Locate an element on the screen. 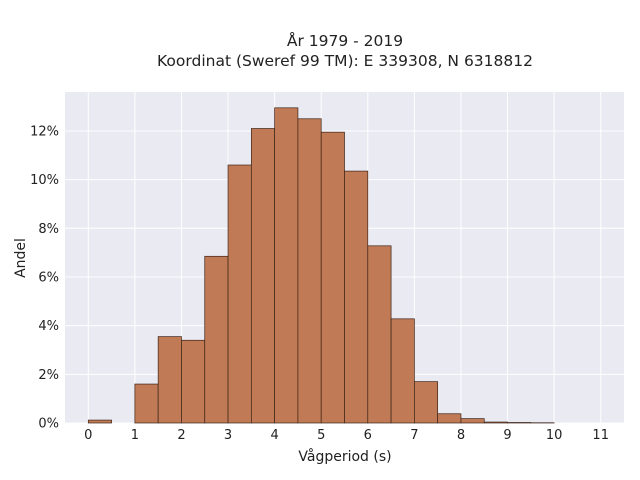 The image size is (640, 480). x-tick-label: 6 is located at coordinates (368, 435).